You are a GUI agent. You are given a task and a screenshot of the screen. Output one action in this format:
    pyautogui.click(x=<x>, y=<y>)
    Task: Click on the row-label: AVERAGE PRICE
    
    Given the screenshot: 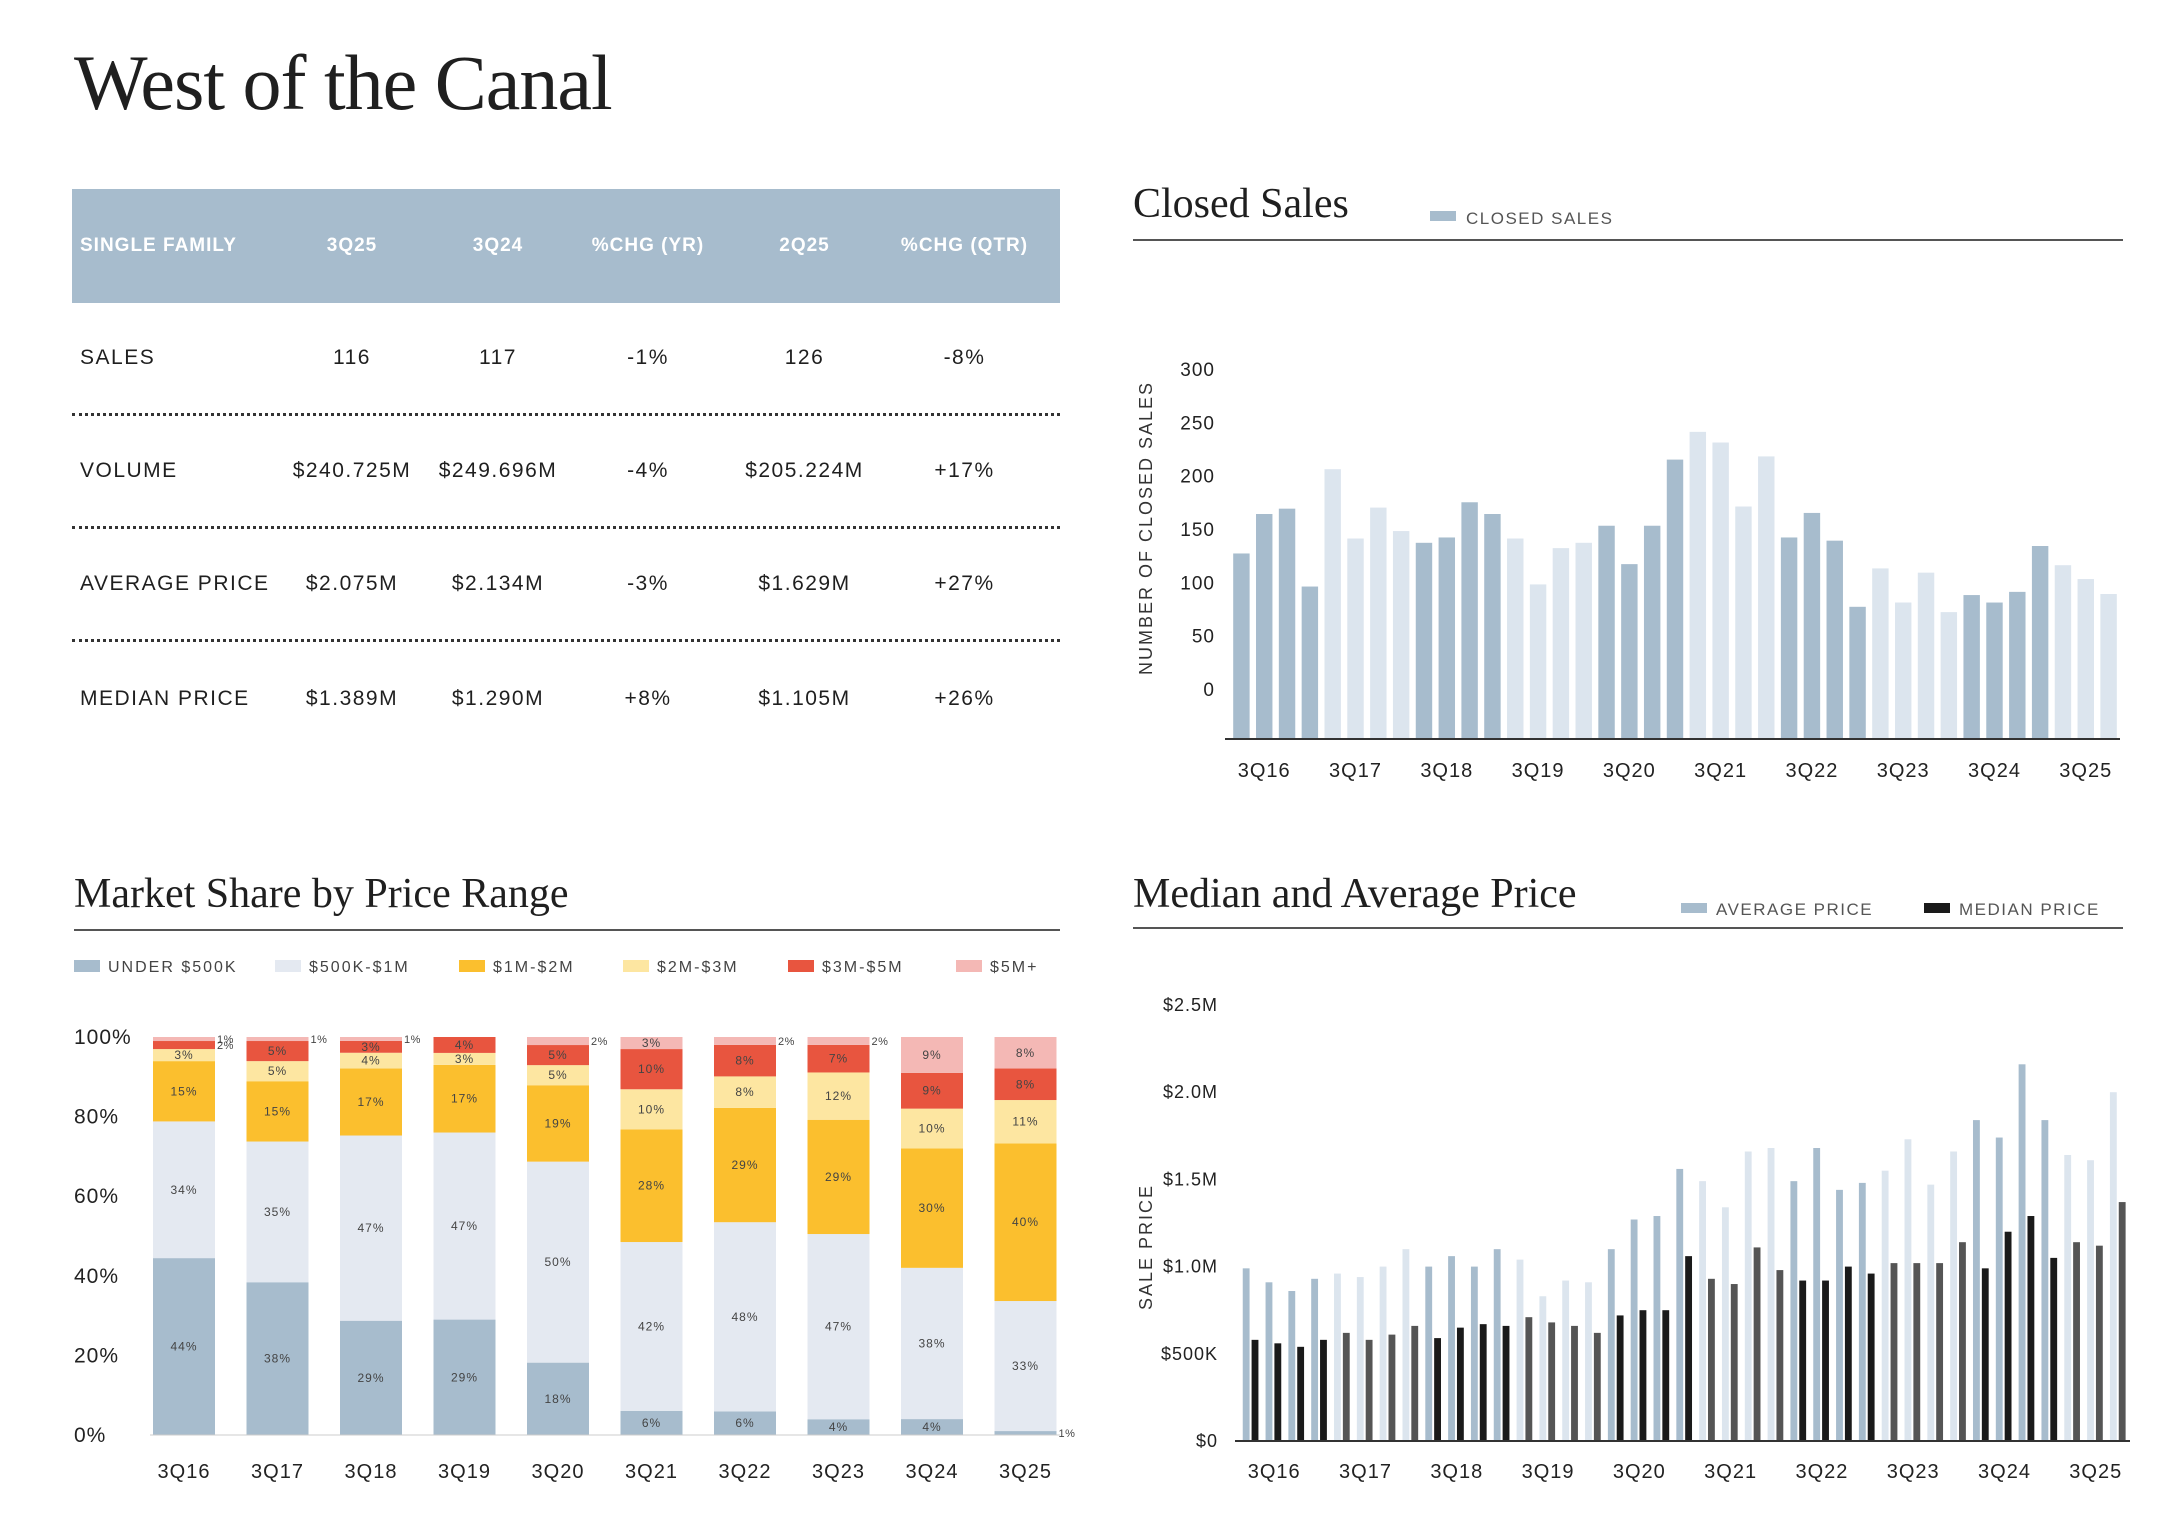 What is the action you would take?
    pyautogui.click(x=175, y=583)
    